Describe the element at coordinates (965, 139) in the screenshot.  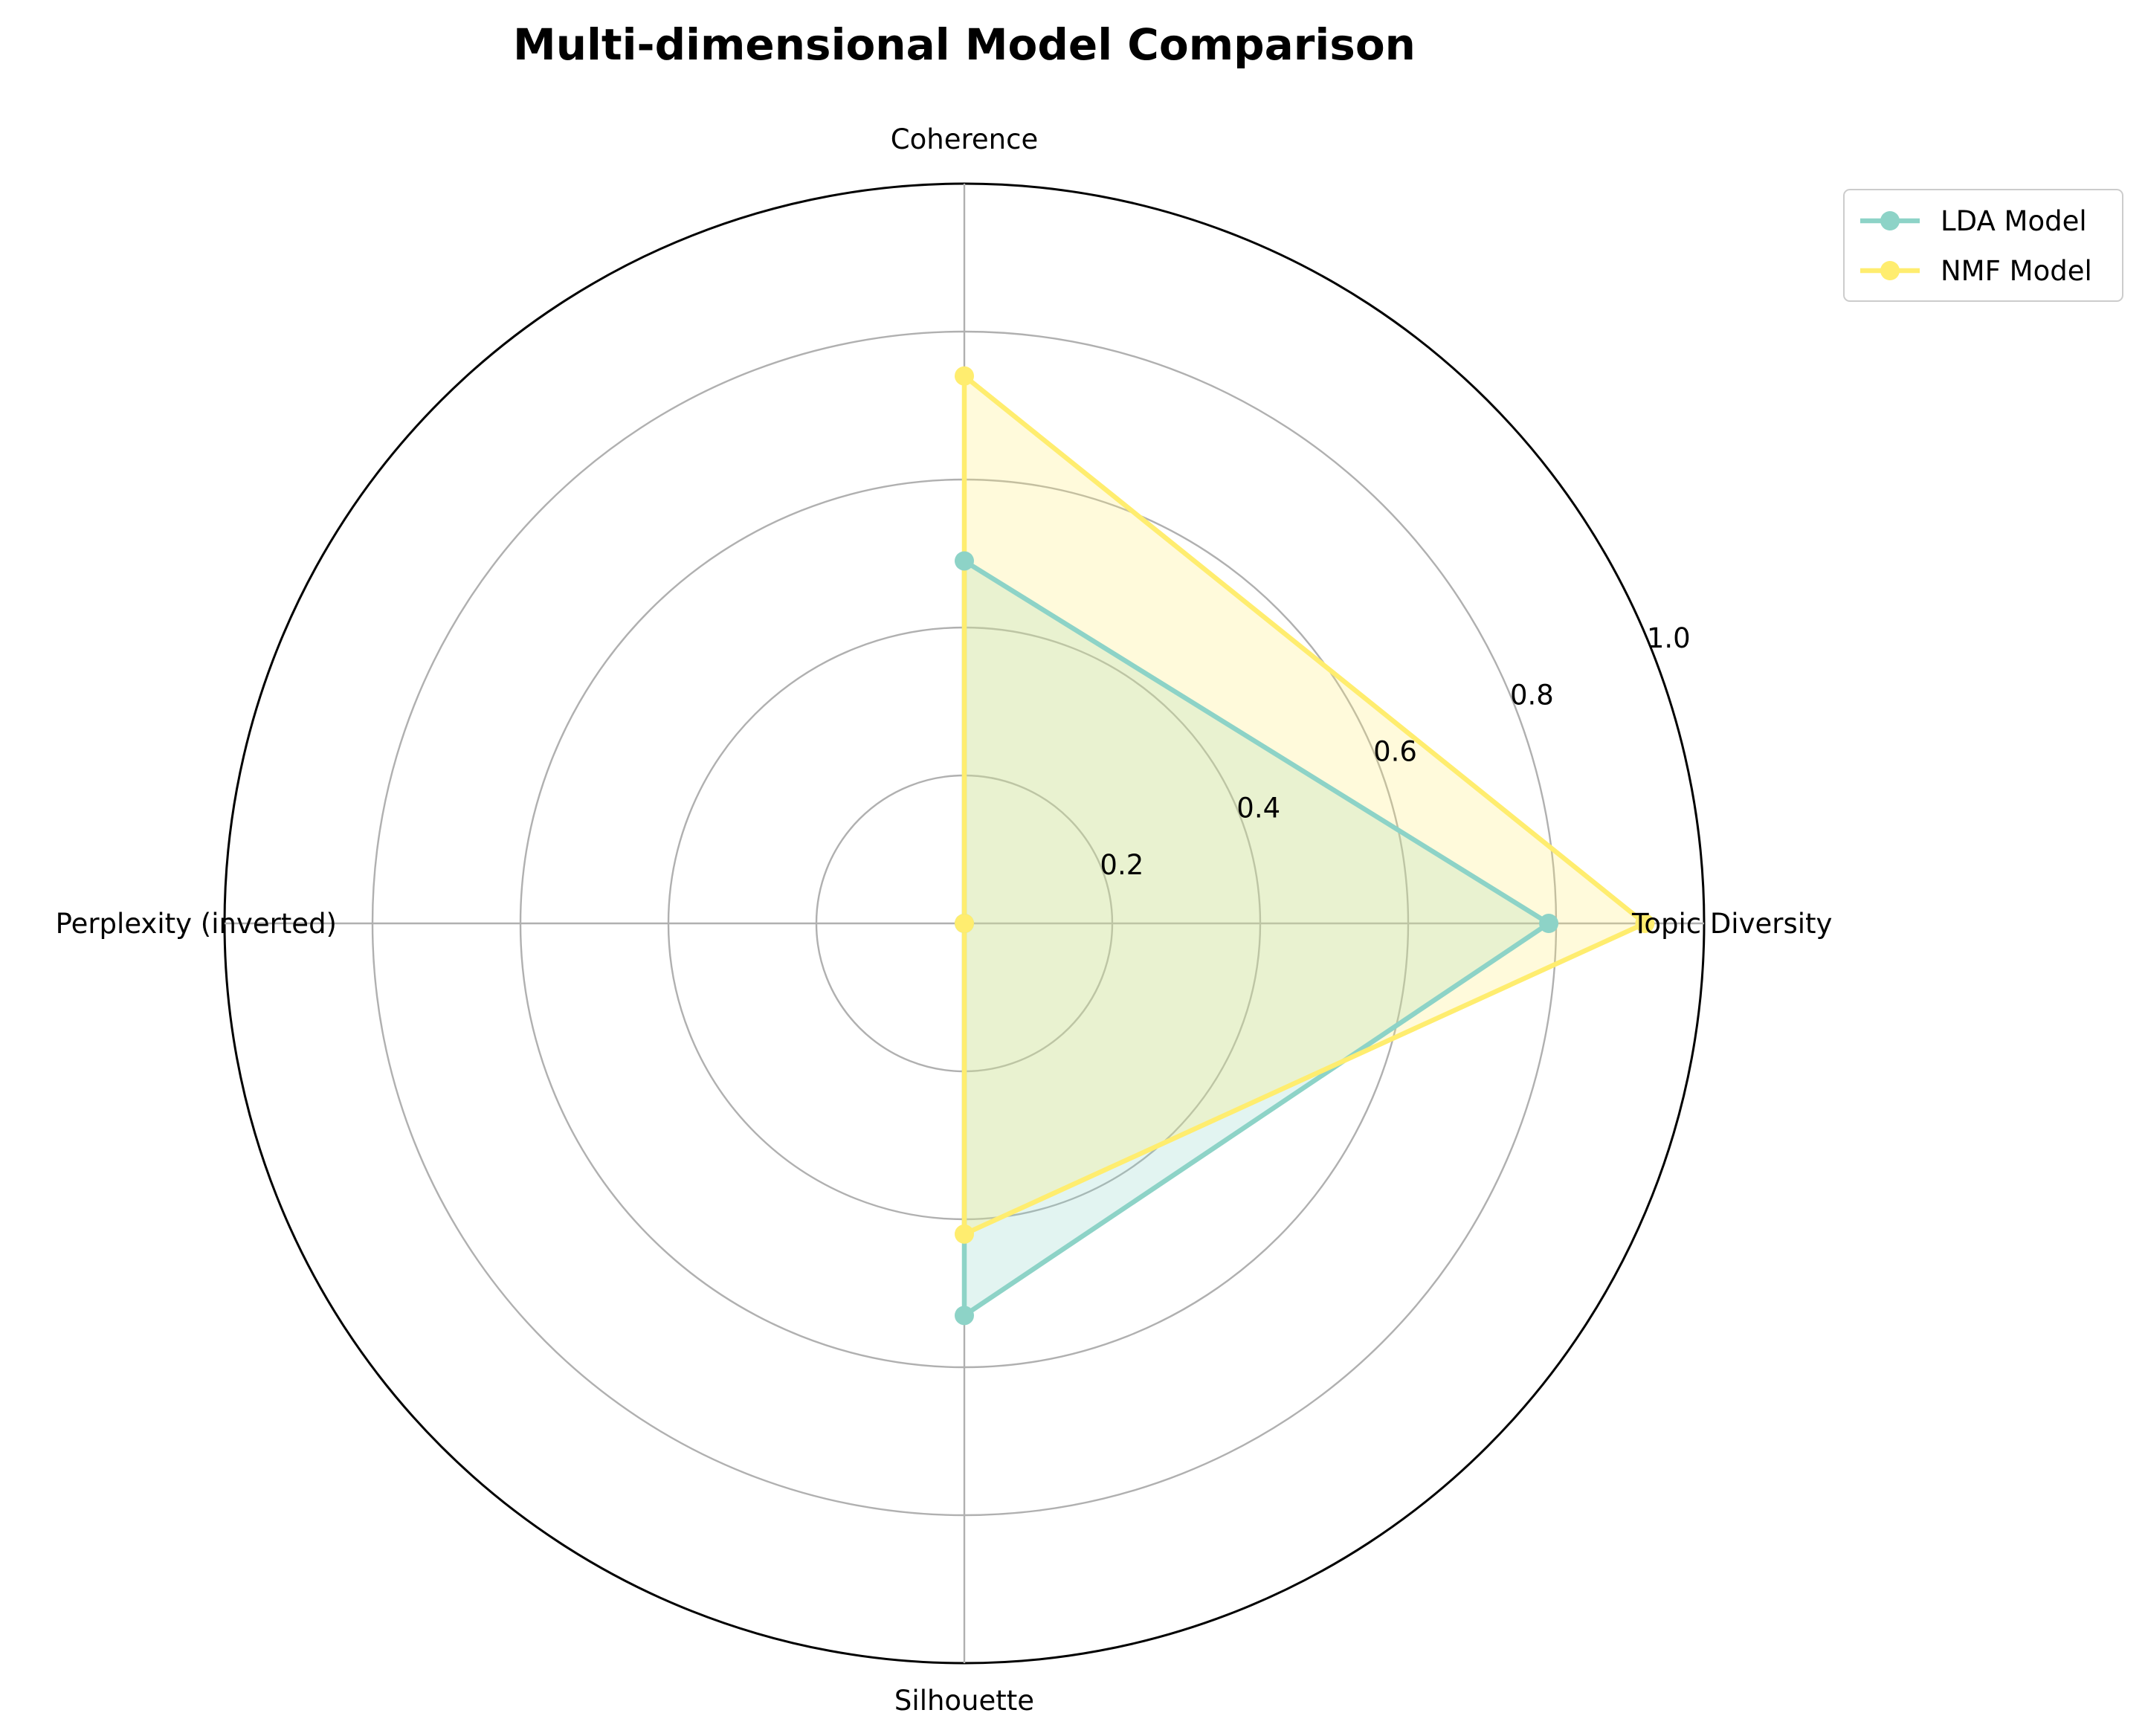
I see `axis-label-1: Coherence` at that location.